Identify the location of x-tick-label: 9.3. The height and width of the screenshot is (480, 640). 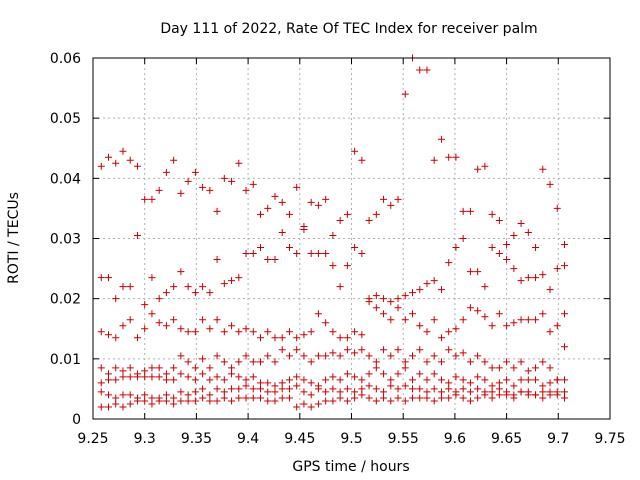
(145, 439).